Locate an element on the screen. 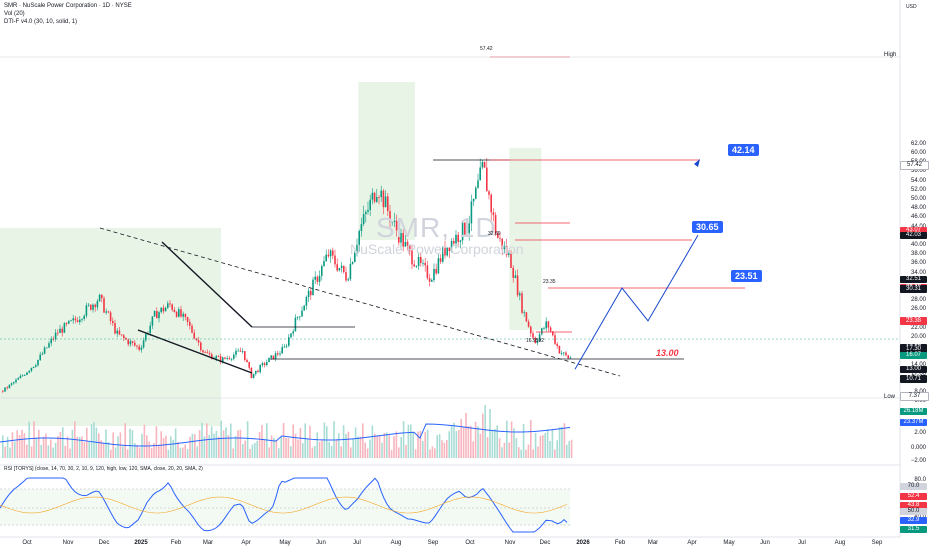  time-axis-label: Sep is located at coordinates (433, 543).